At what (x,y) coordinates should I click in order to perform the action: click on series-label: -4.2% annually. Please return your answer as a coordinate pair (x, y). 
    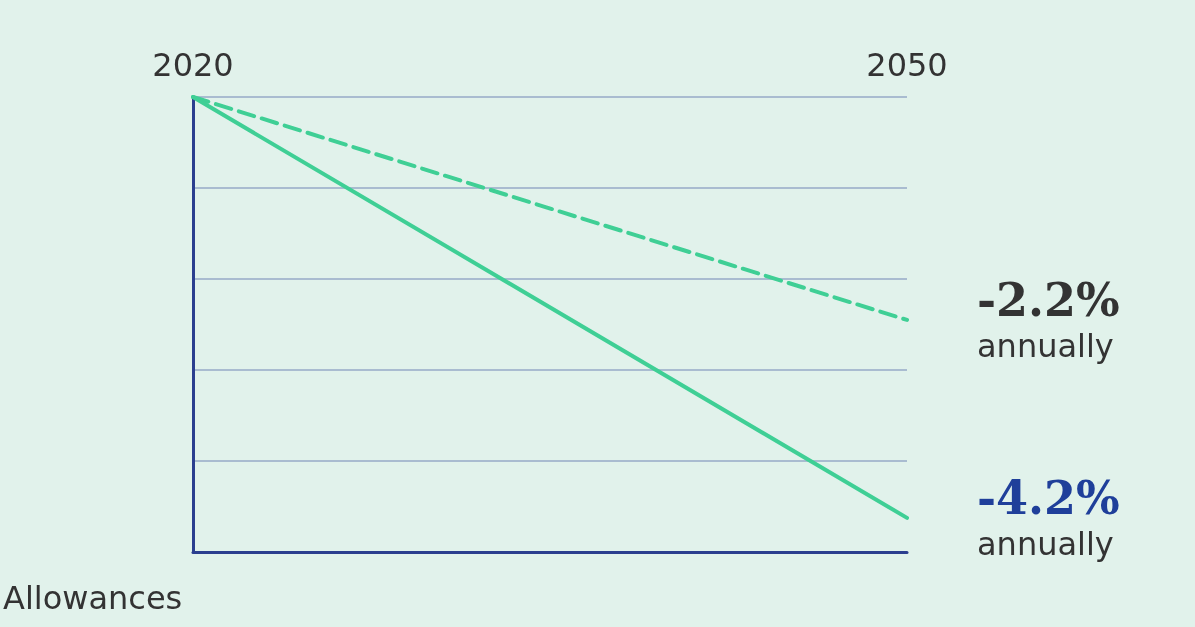
    Looking at the image, I should click on (1048, 516).